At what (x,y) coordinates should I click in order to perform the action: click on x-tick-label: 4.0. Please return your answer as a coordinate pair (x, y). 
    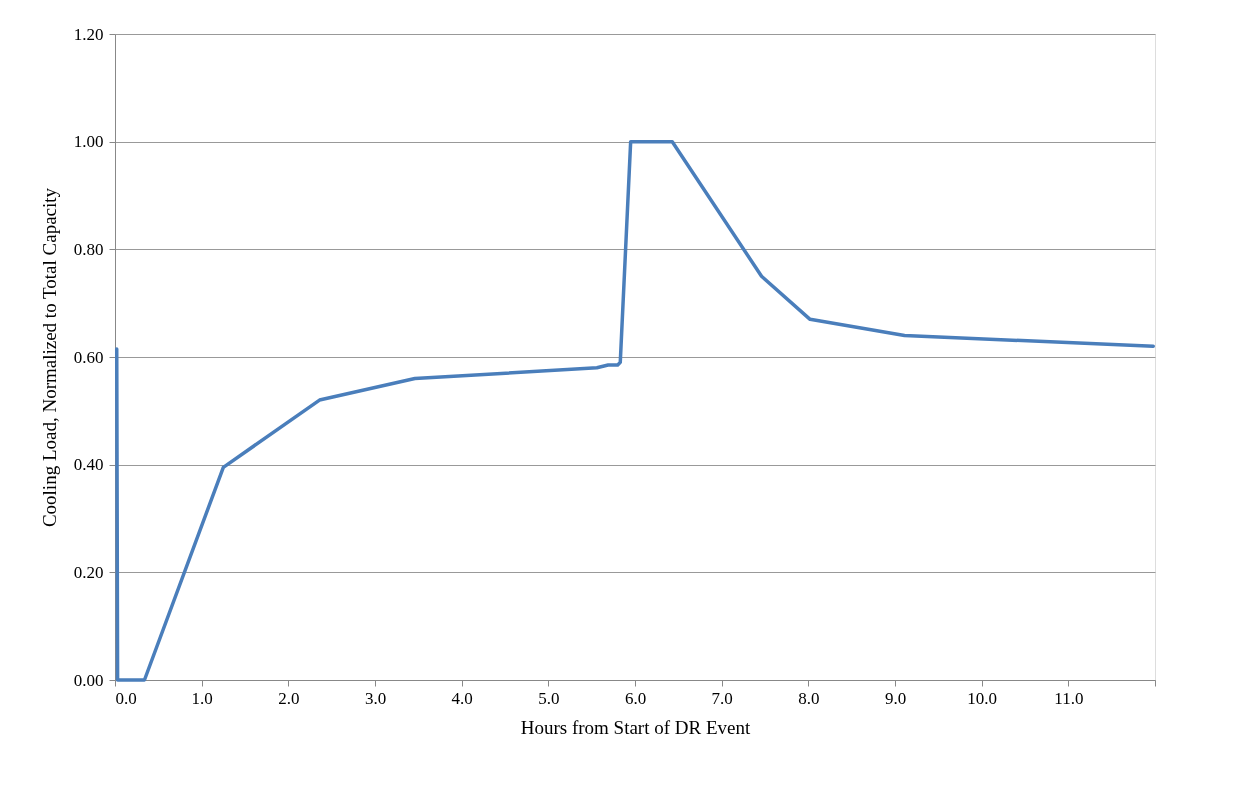
    Looking at the image, I should click on (462, 698).